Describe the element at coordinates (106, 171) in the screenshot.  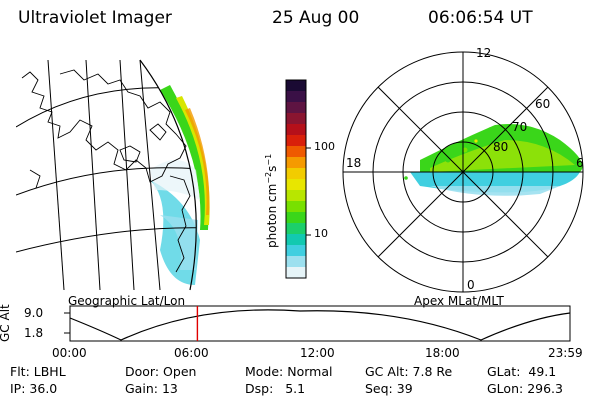
I see `coastline-outline` at that location.